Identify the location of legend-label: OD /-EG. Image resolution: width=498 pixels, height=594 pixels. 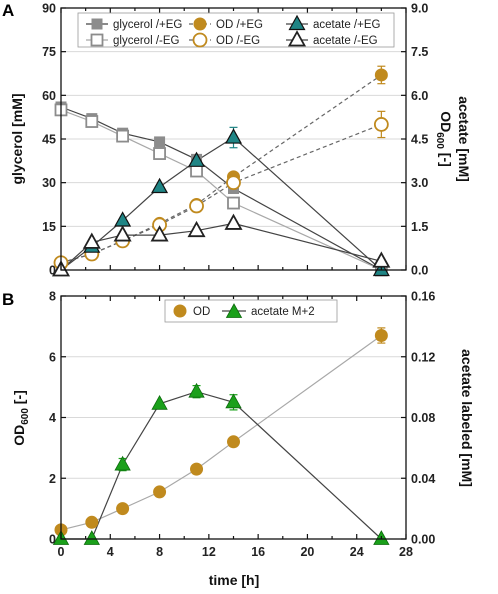
(238, 41).